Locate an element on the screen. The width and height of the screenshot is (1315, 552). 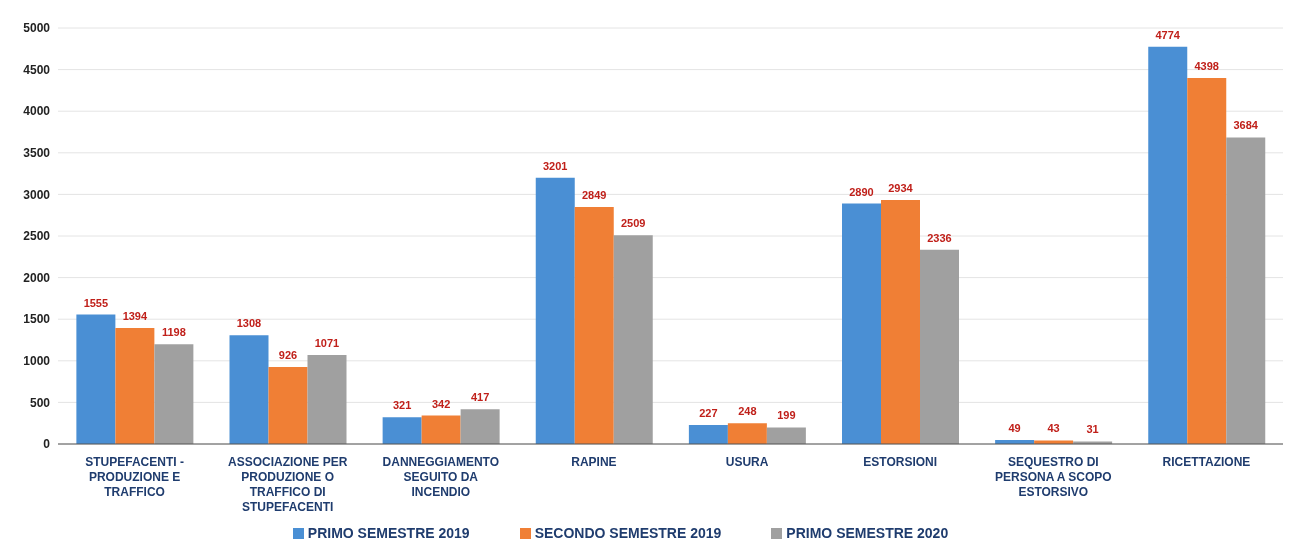
legend-label: PRIMO SEMESTRE 2020 is located at coordinates (867, 533).